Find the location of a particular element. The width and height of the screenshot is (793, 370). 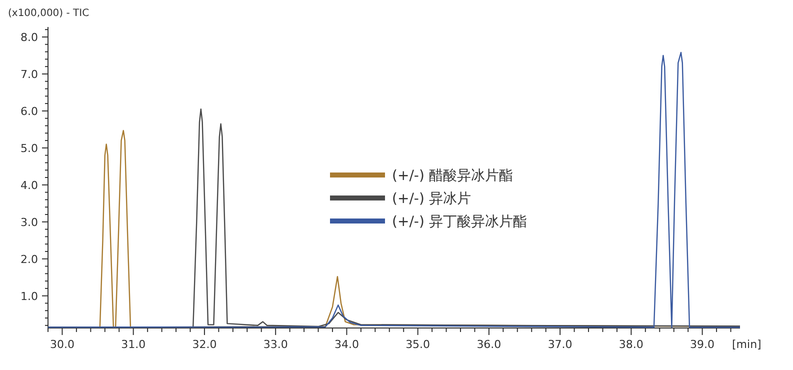

x-axis-title: [min] is located at coordinates (747, 344).